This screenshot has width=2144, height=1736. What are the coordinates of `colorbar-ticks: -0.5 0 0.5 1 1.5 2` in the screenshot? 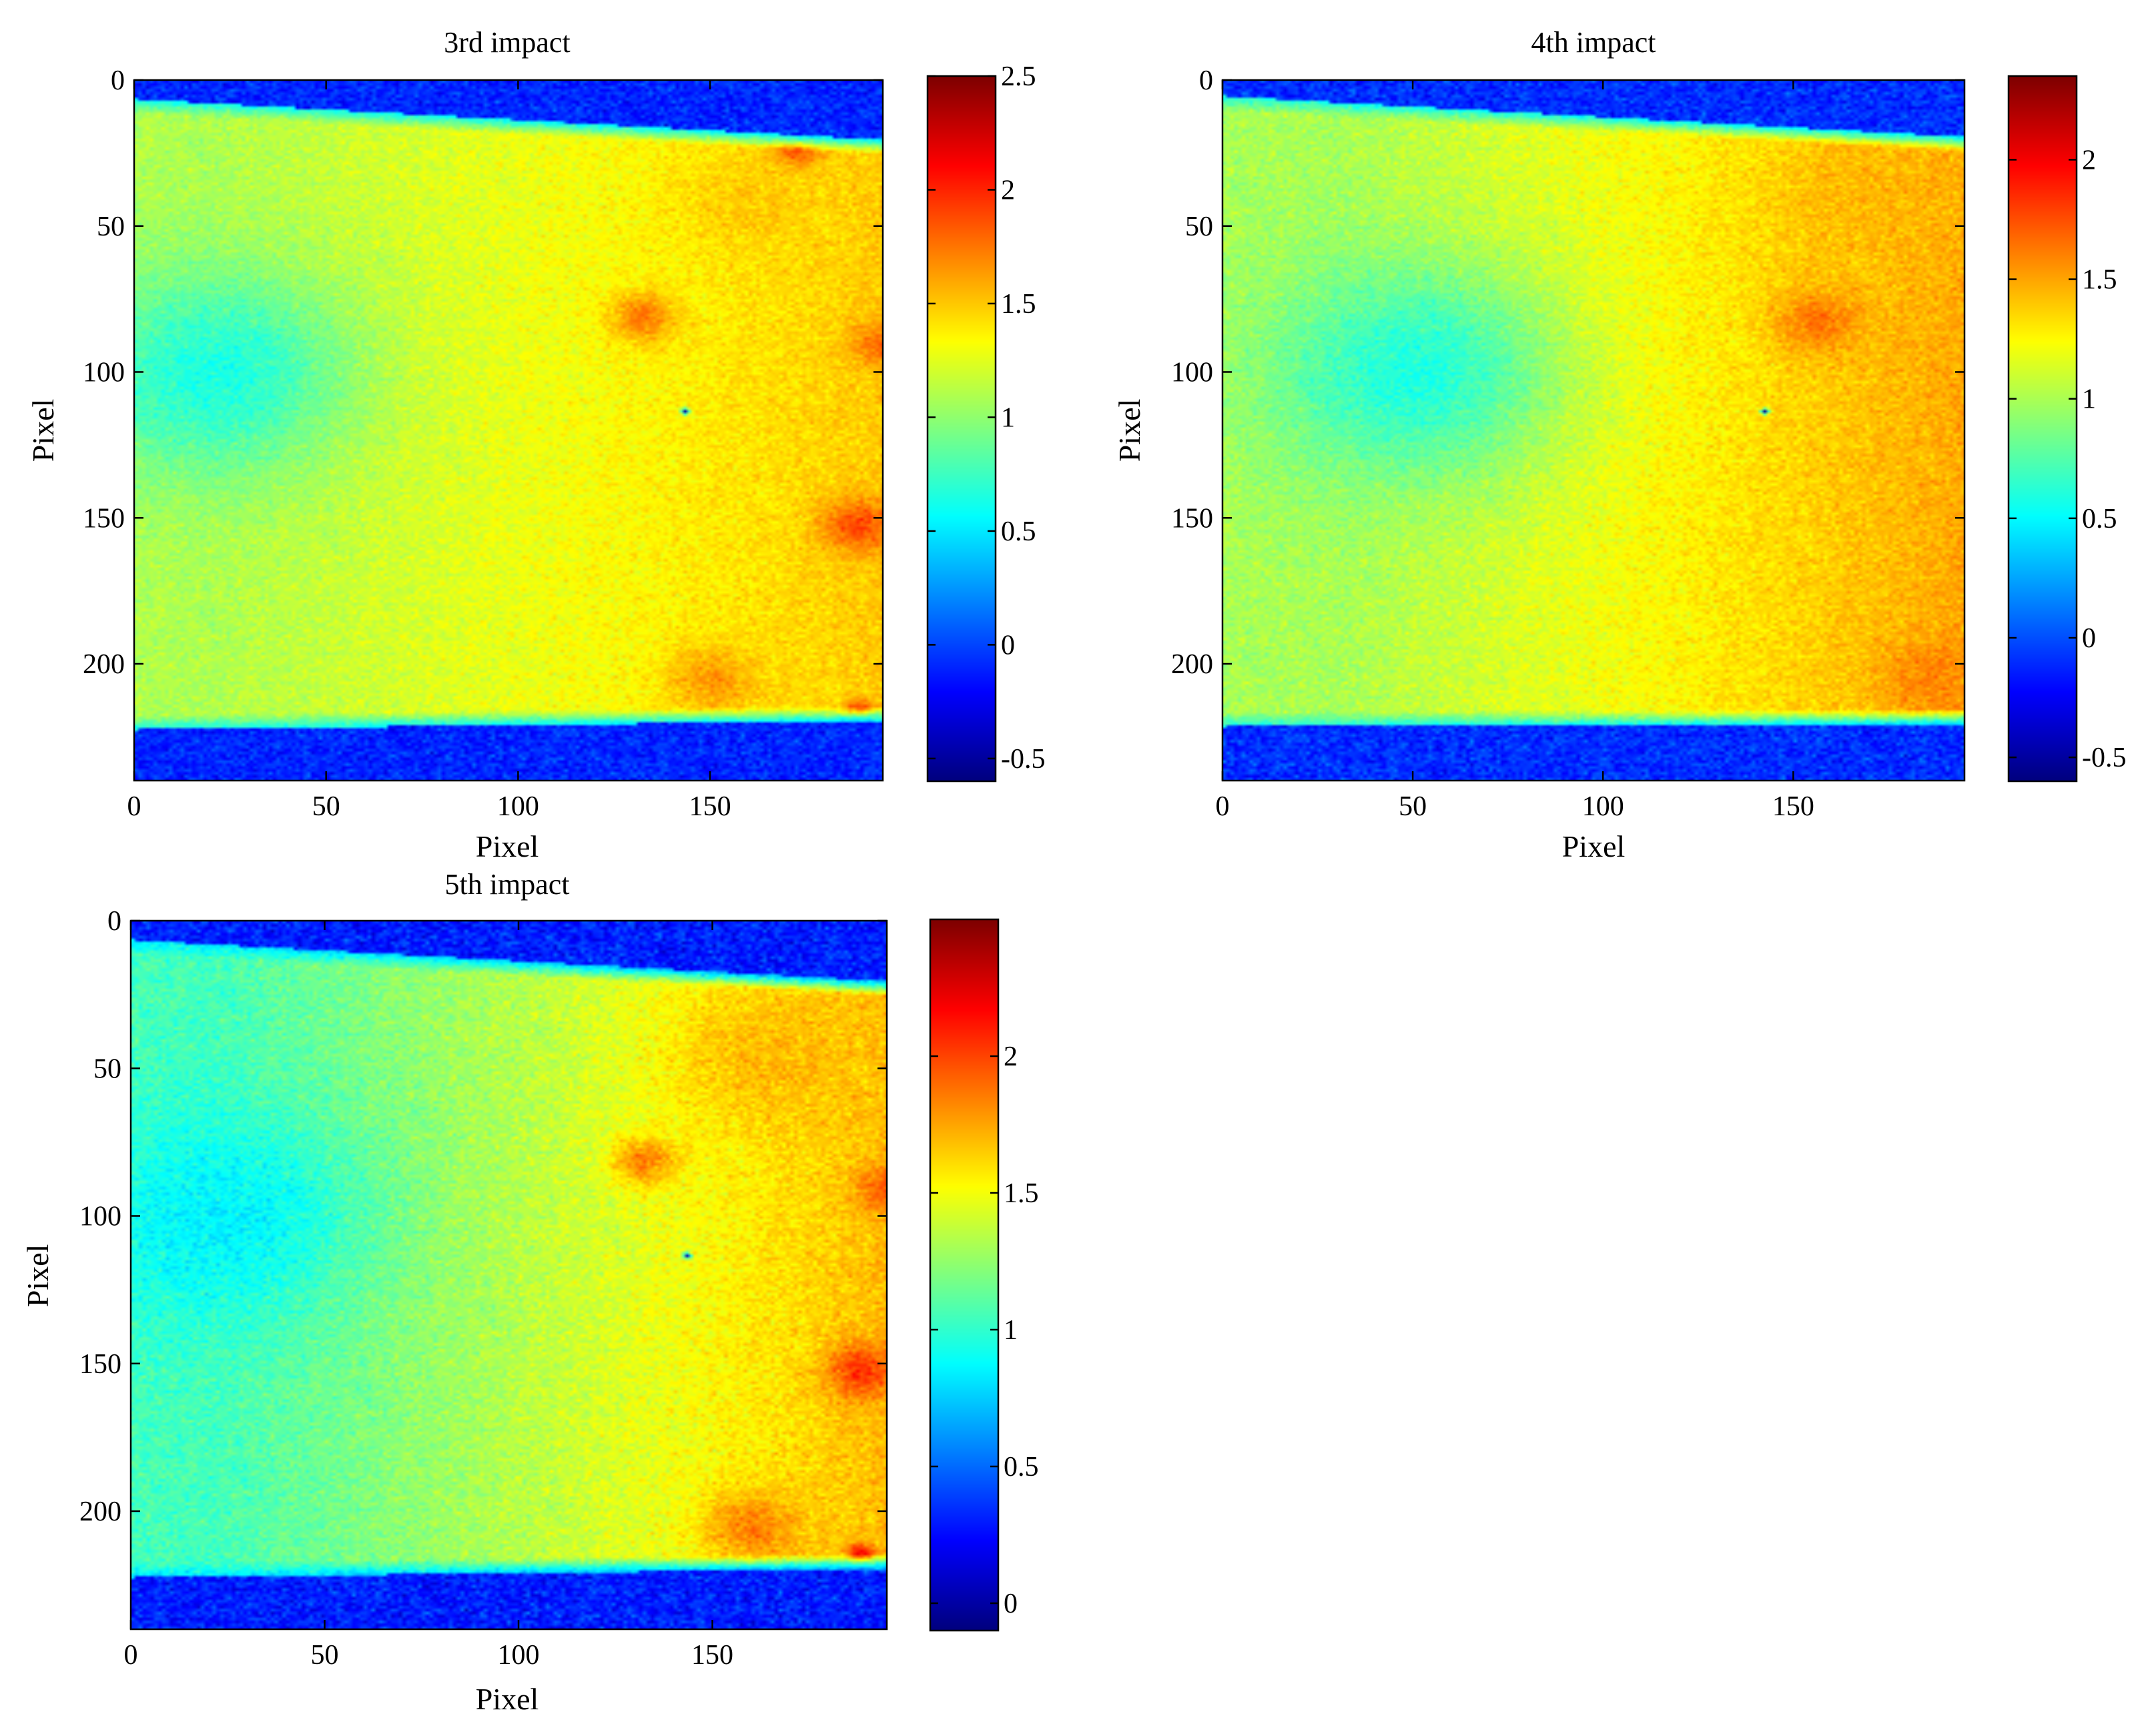 It's located at (2068, 459).